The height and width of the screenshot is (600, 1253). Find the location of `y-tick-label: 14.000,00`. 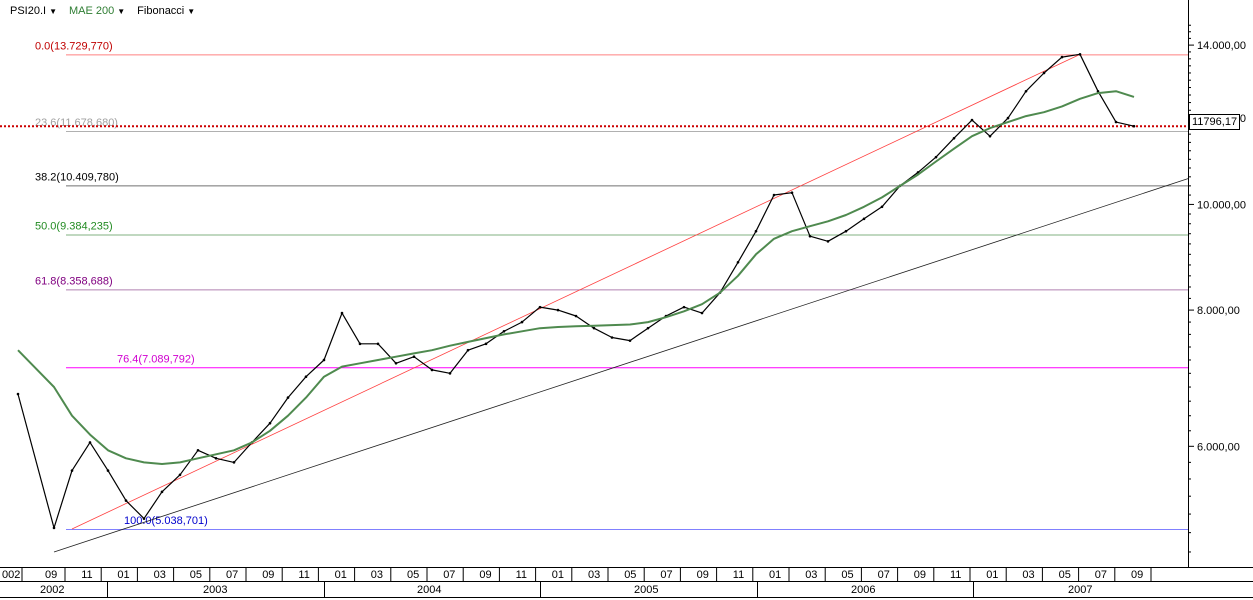

y-tick-label: 14.000,00 is located at coordinates (1221, 46).